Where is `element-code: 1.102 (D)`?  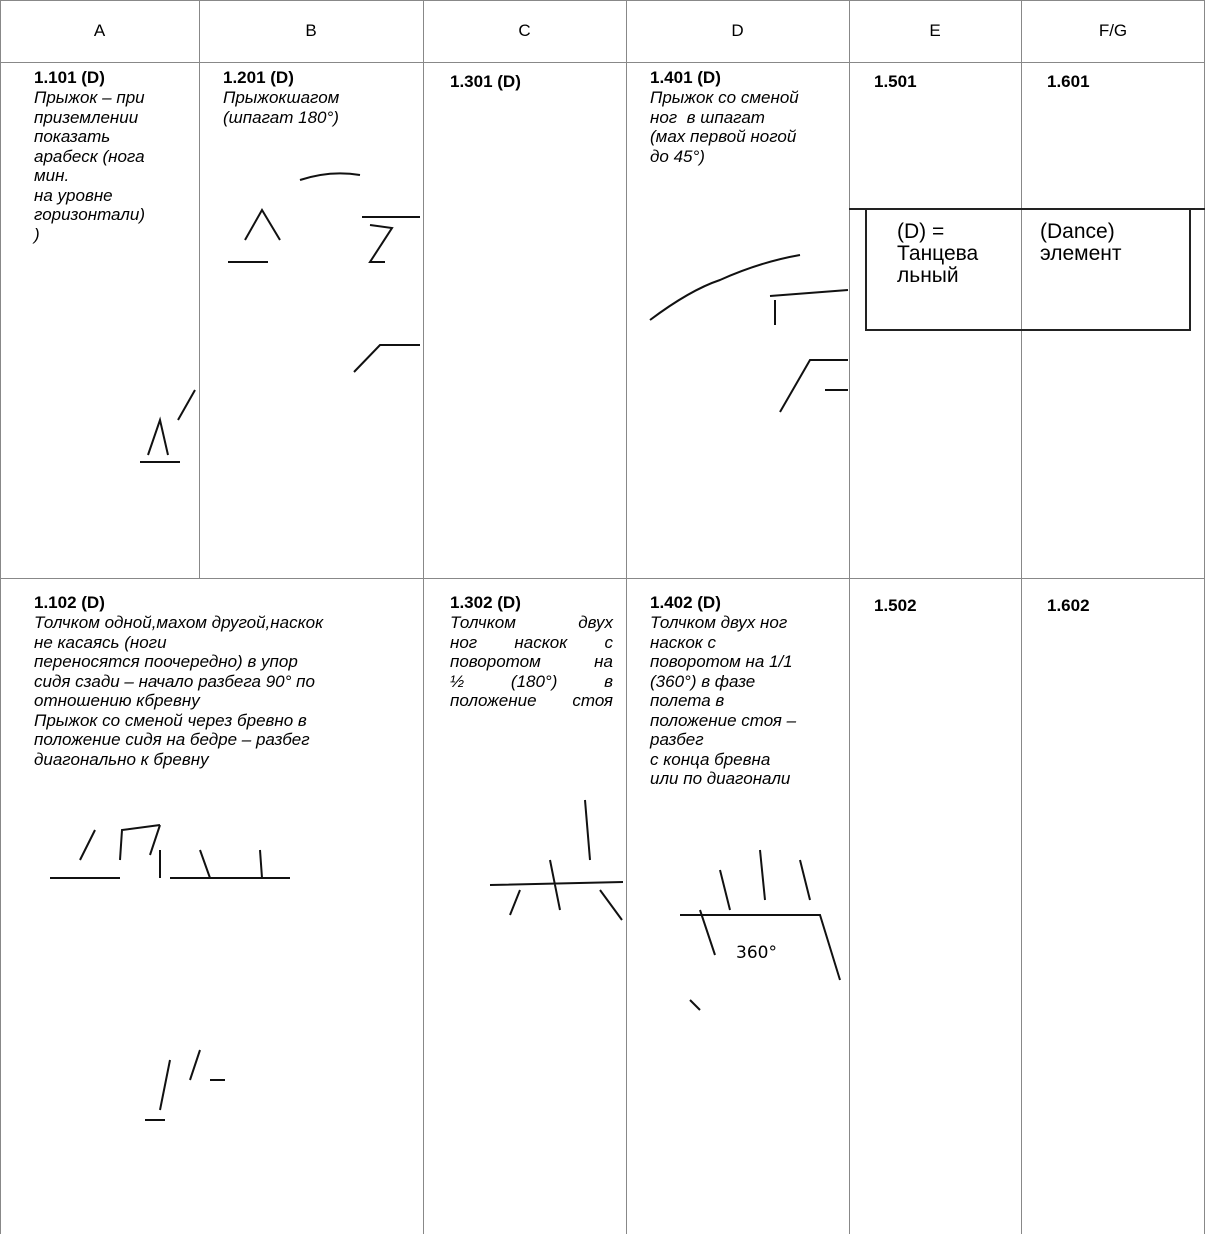
element-code: 1.102 (D) is located at coordinates (69, 602).